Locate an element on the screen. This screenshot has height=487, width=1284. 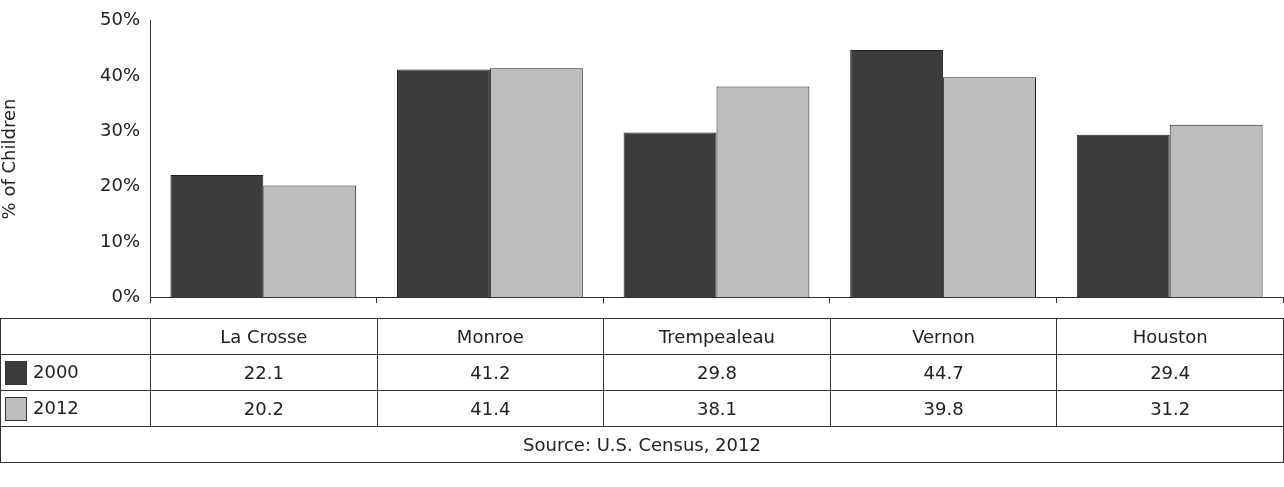
y-tick-label: 30% is located at coordinates (119, 130).